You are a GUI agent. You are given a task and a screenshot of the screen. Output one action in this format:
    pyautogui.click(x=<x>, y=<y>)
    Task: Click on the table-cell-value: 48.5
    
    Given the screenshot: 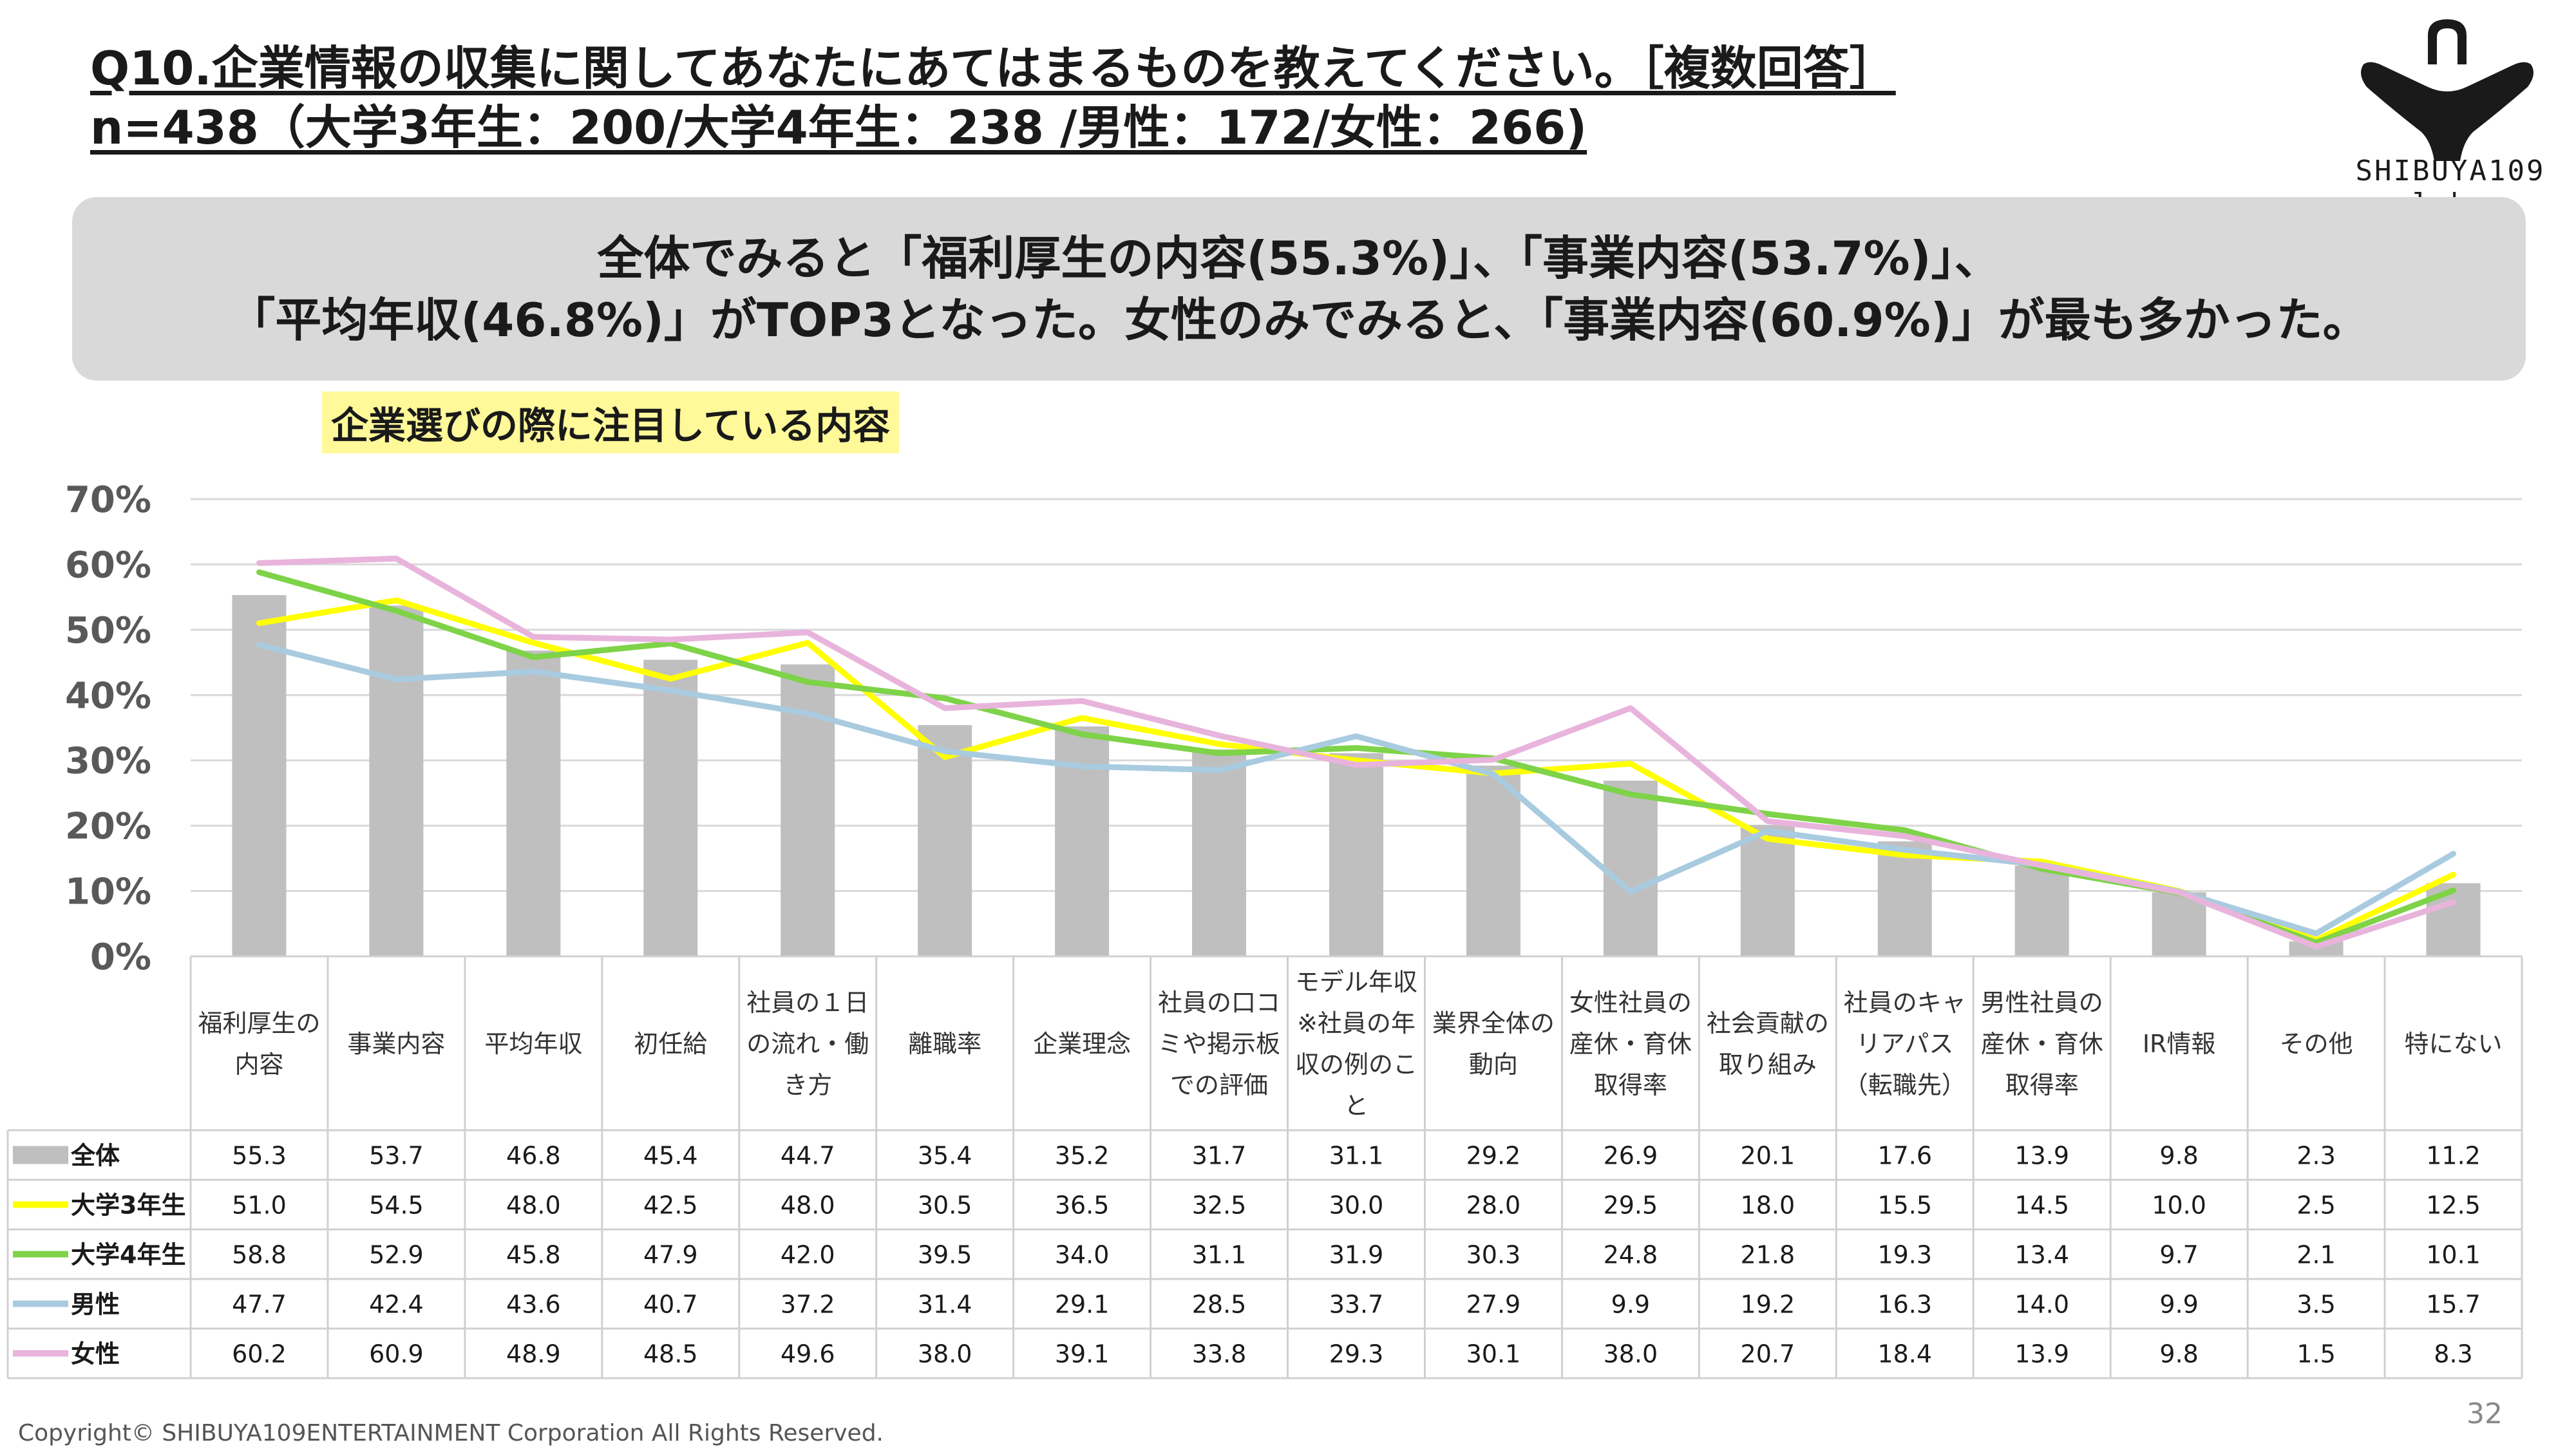 What is the action you would take?
    pyautogui.click(x=670, y=1354)
    